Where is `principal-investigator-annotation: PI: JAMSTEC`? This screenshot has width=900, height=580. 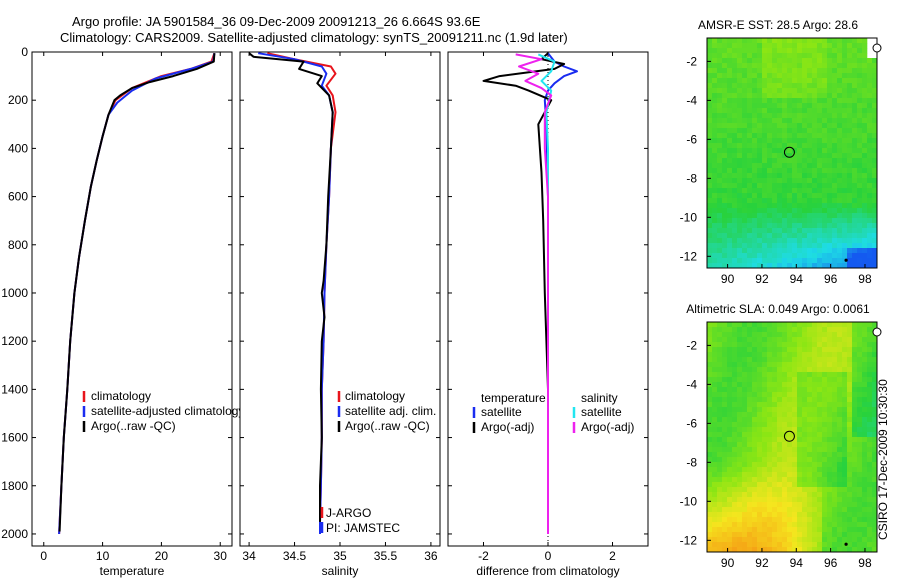 principal-investigator-annotation: PI: JAMSTEC is located at coordinates (363, 528).